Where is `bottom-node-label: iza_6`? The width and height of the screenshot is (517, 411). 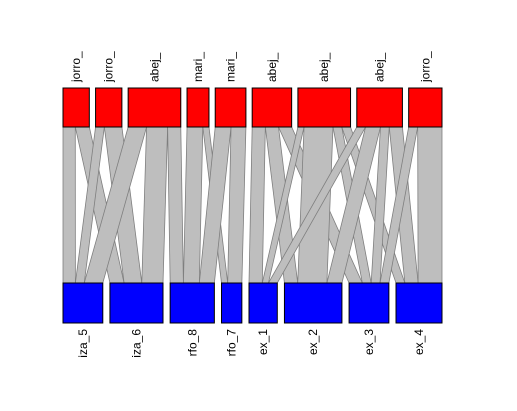 bottom-node-label: iza_6 is located at coordinates (136, 343).